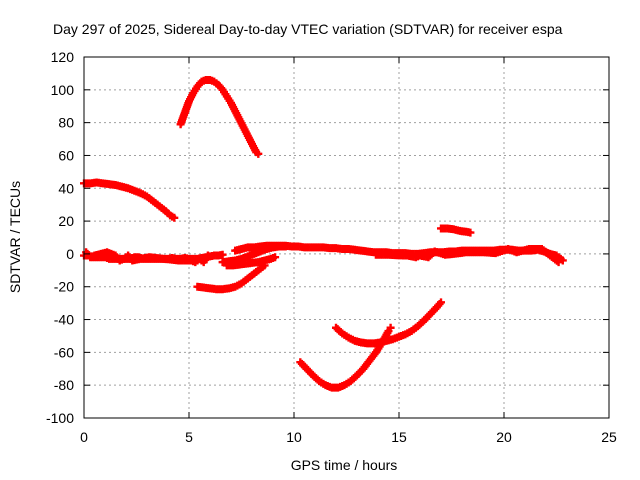  What do you see at coordinates (294, 437) in the screenshot?
I see `x-tick-label: 10` at bounding box center [294, 437].